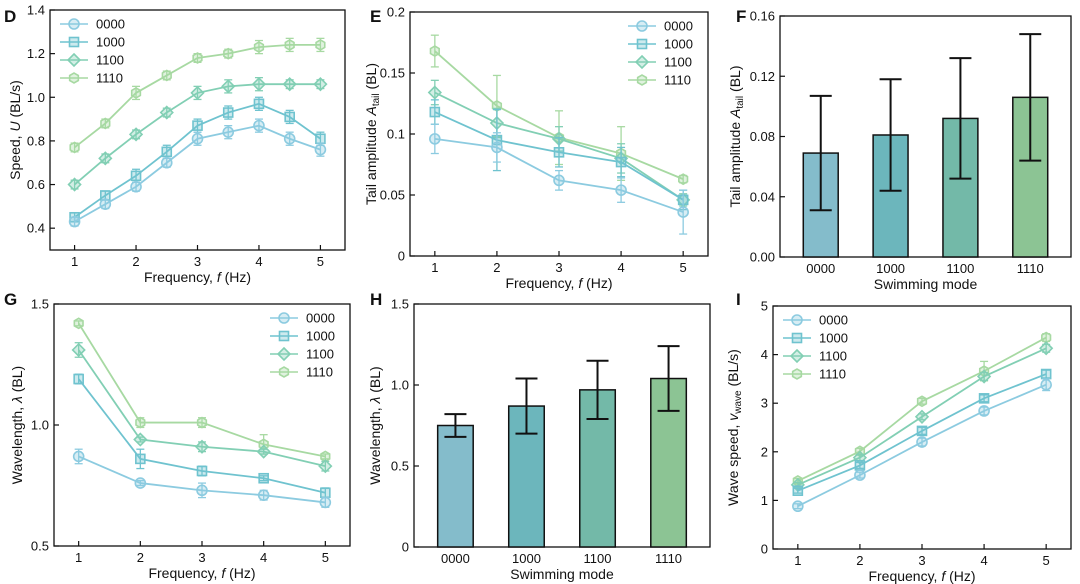  What do you see at coordinates (15, 130) in the screenshot?
I see `y-axis-label: Speed, U (BL/s)` at bounding box center [15, 130].